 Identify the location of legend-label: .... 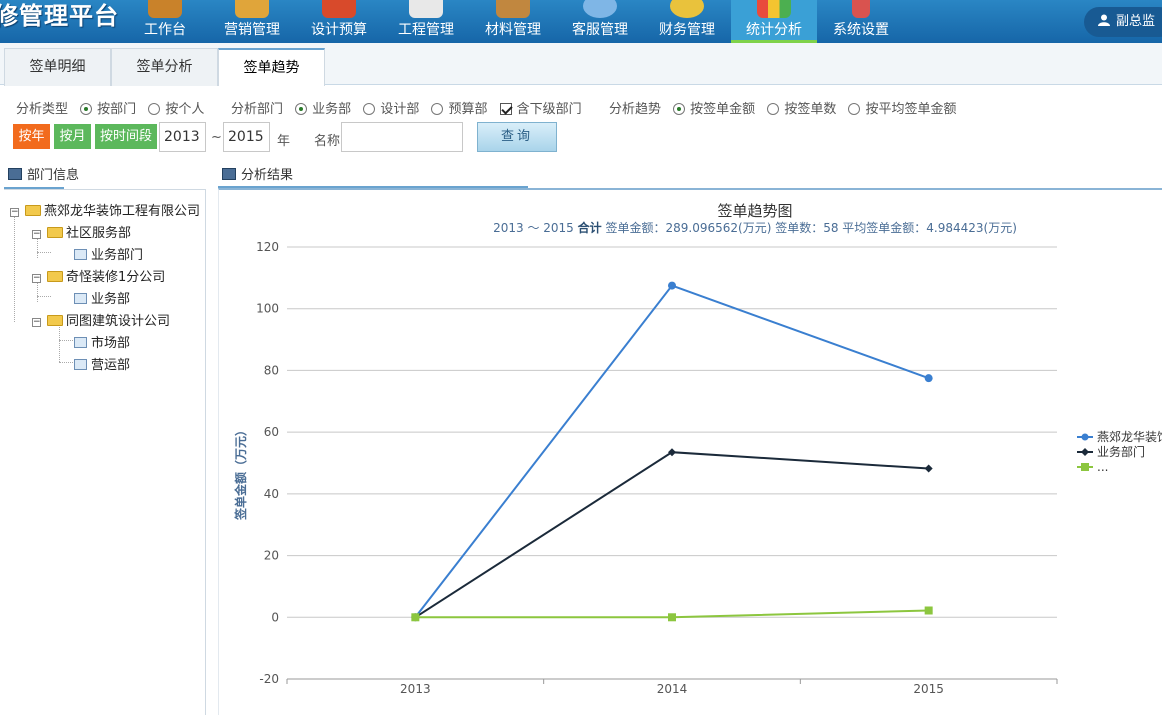
(1102, 467).